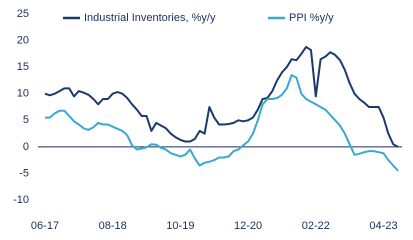 The height and width of the screenshot is (240, 413). Describe the element at coordinates (248, 226) in the screenshot. I see `x-tick-label: 12-20` at that location.